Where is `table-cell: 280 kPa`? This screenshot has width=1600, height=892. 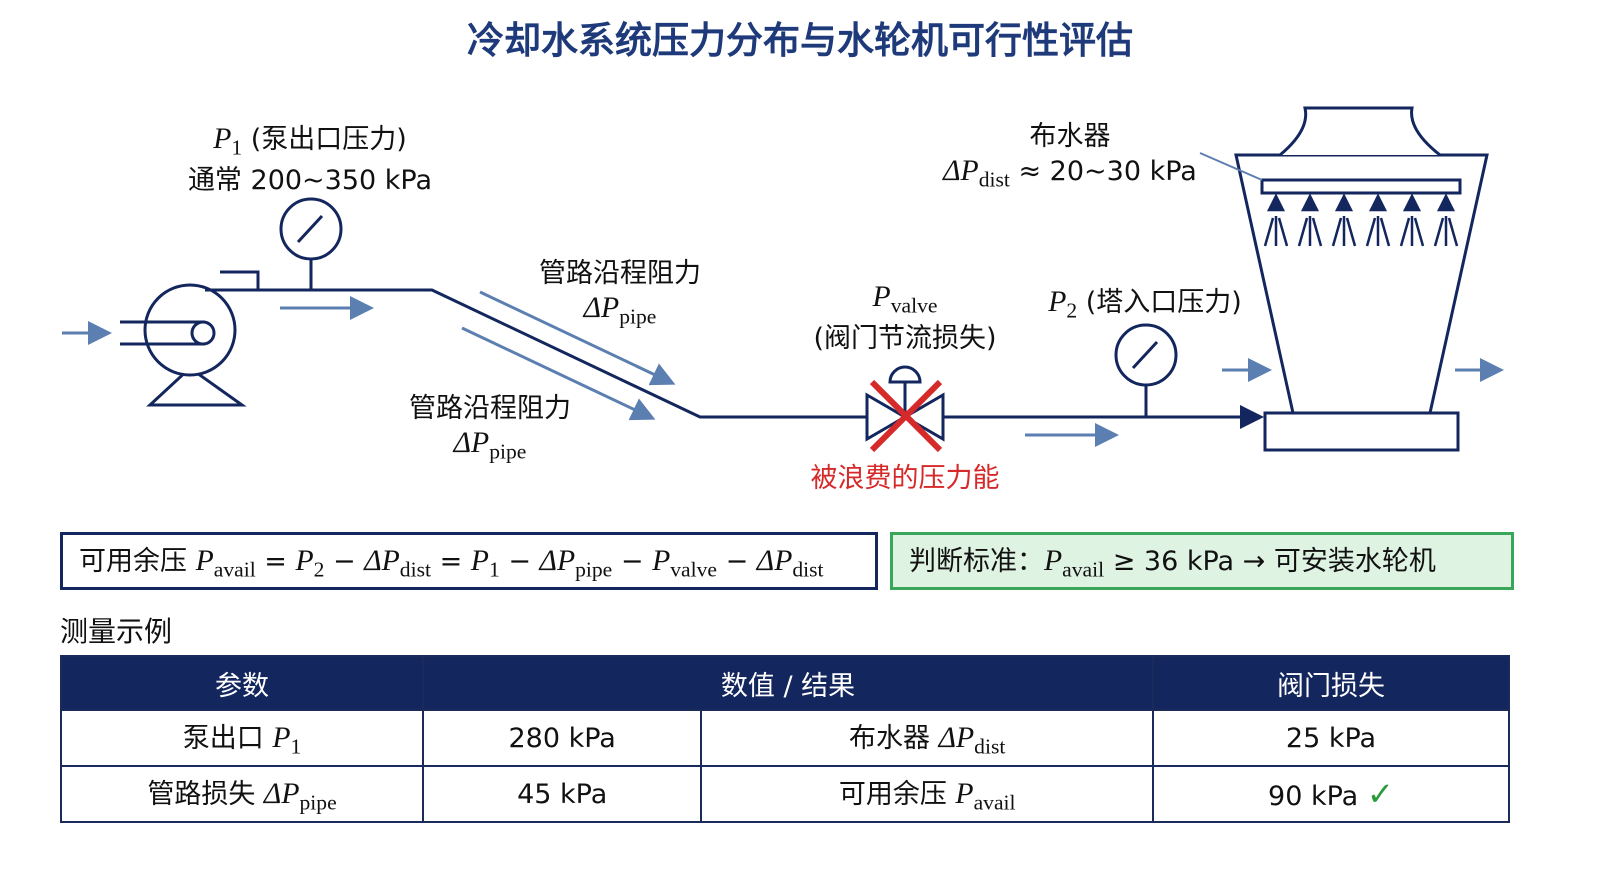
table-cell: 280 kPa is located at coordinates (562, 738).